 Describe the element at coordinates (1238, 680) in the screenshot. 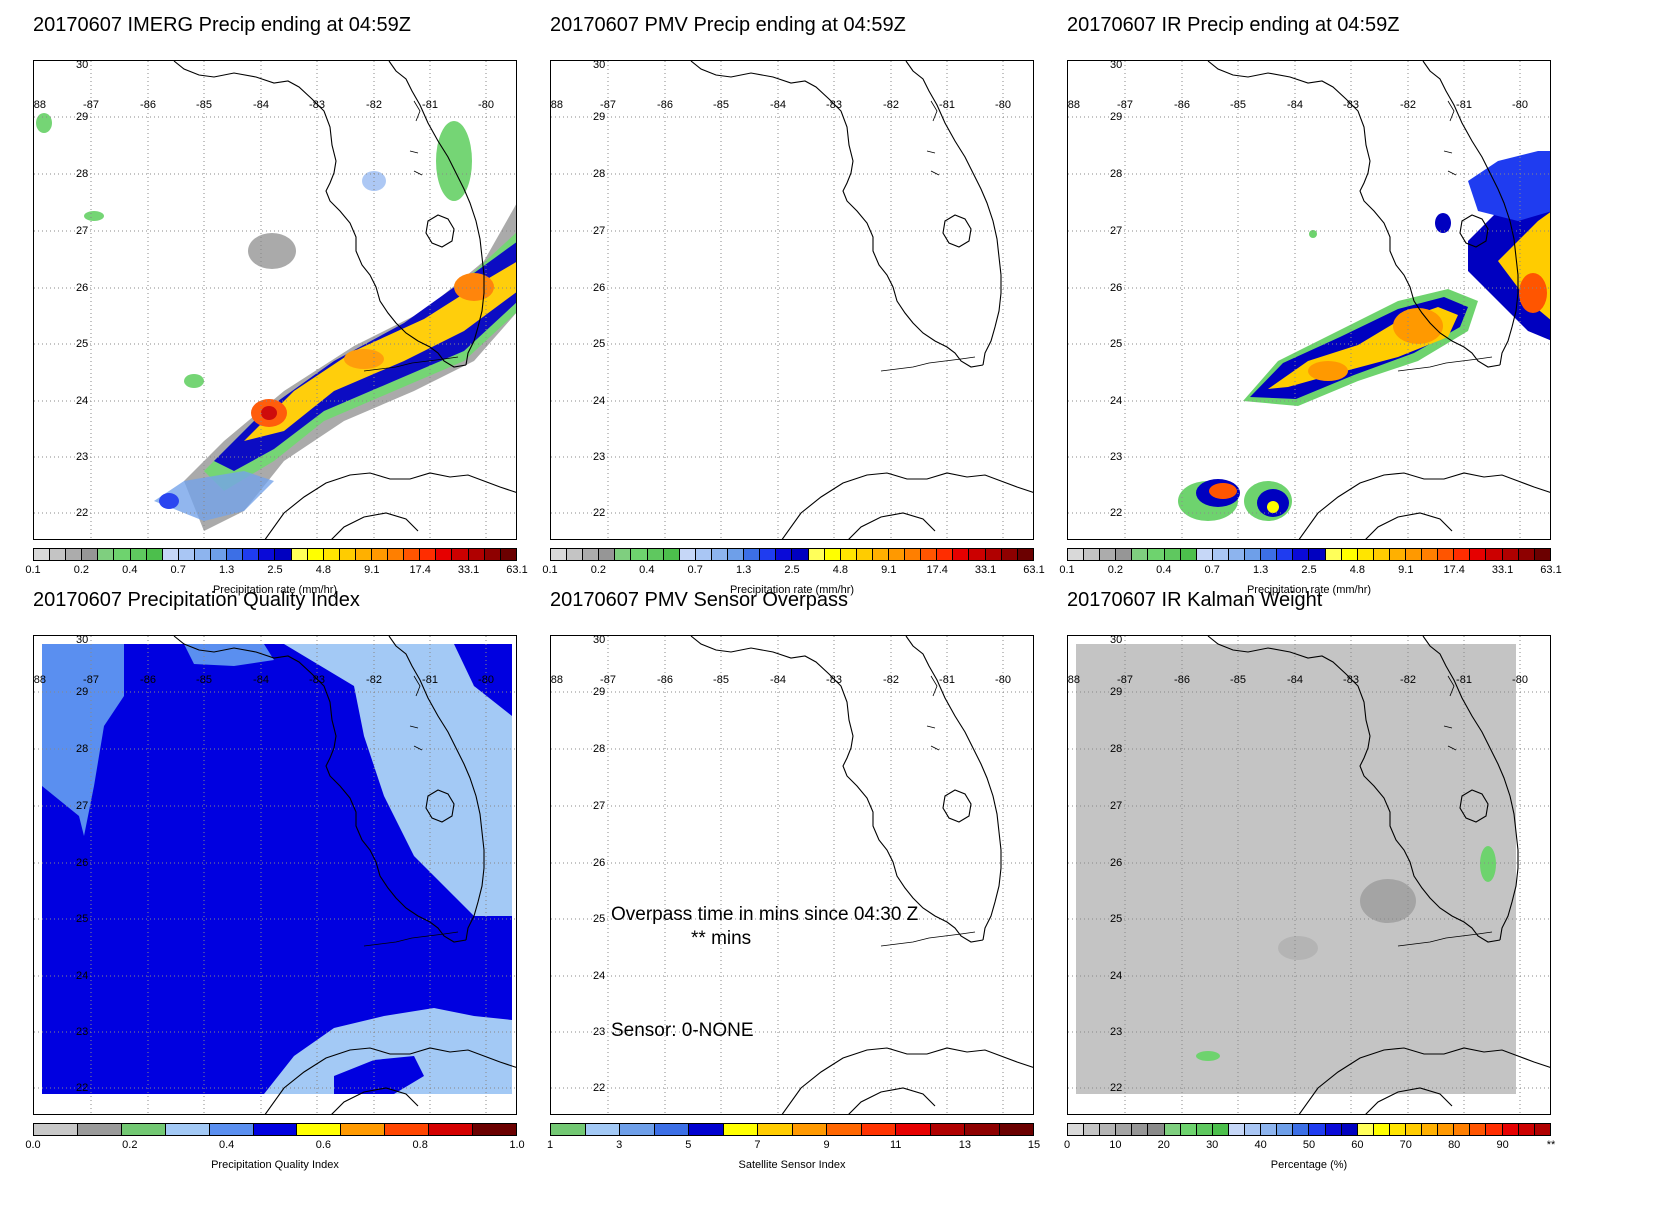

I see `lon-label: -85` at that location.